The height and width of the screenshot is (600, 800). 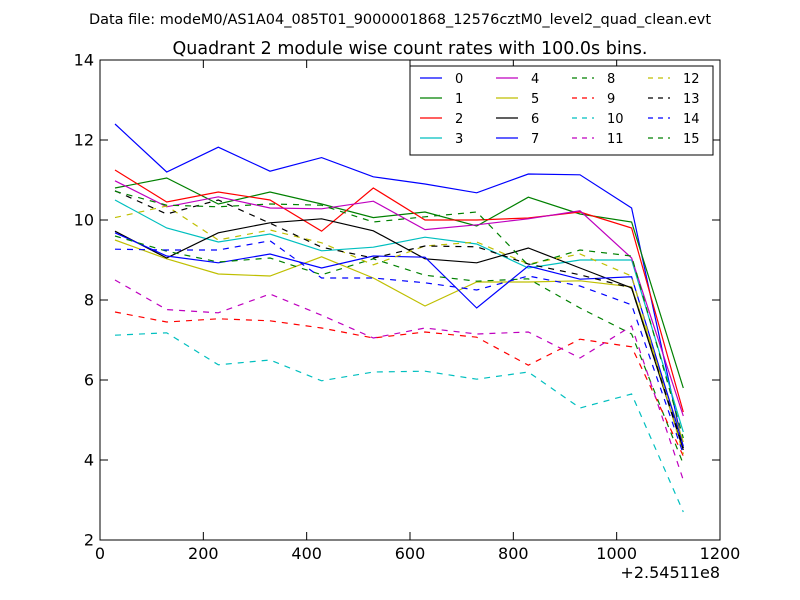 What do you see at coordinates (535, 79) in the screenshot?
I see `legend-label: 4` at bounding box center [535, 79].